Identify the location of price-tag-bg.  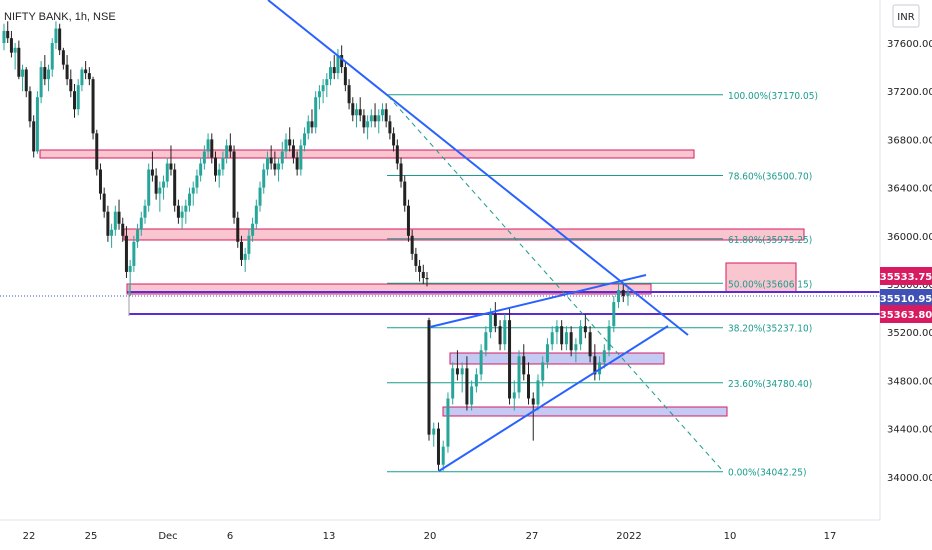
(906, 276).